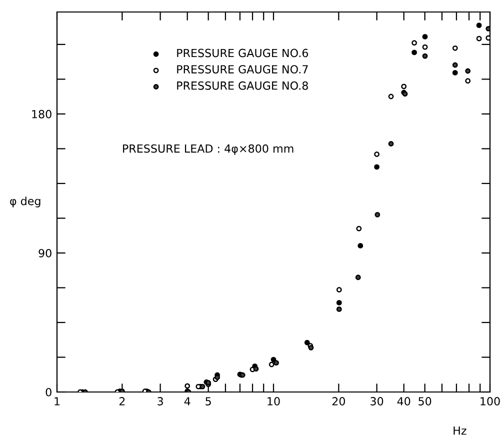  Describe the element at coordinates (490, 401) in the screenshot. I see `x-tick-label: 100` at that location.